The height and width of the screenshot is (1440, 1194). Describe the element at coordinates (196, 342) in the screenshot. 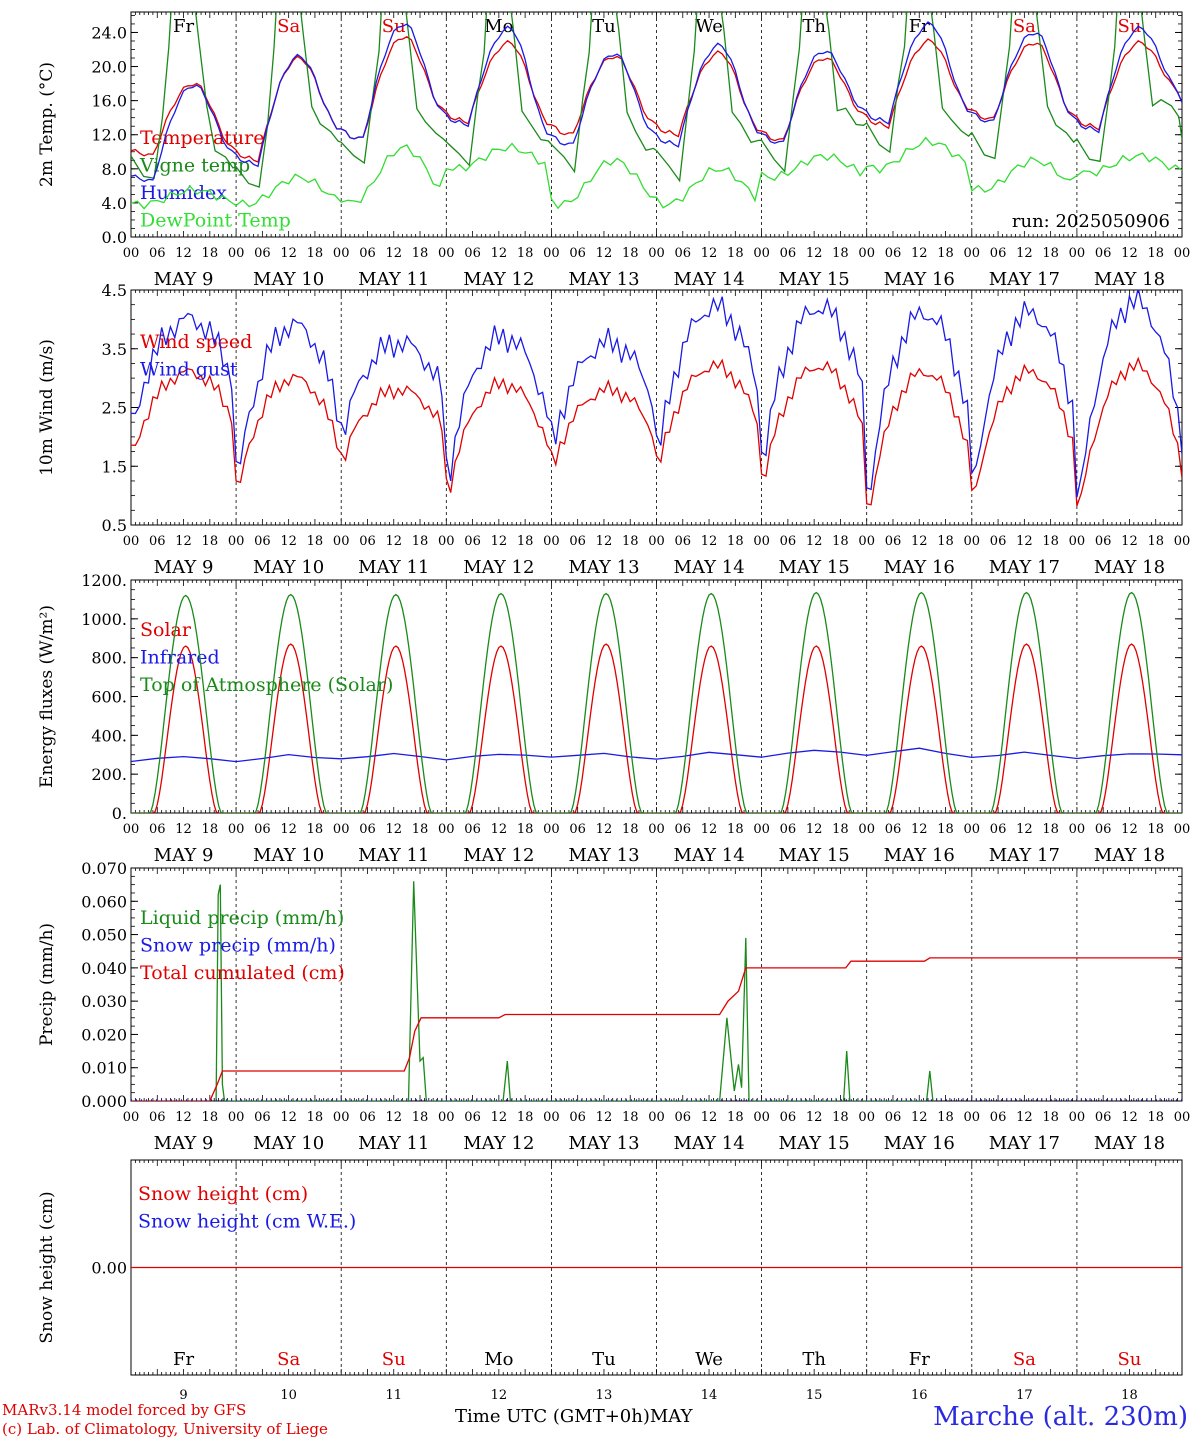

I see `legend-entry: Wind speed` at that location.